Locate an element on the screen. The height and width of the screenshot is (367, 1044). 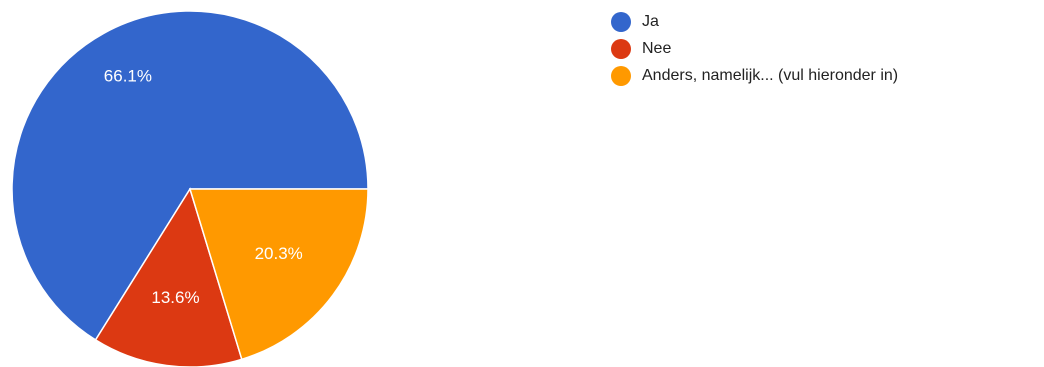
legend-item-2: Nee is located at coordinates (754, 48).